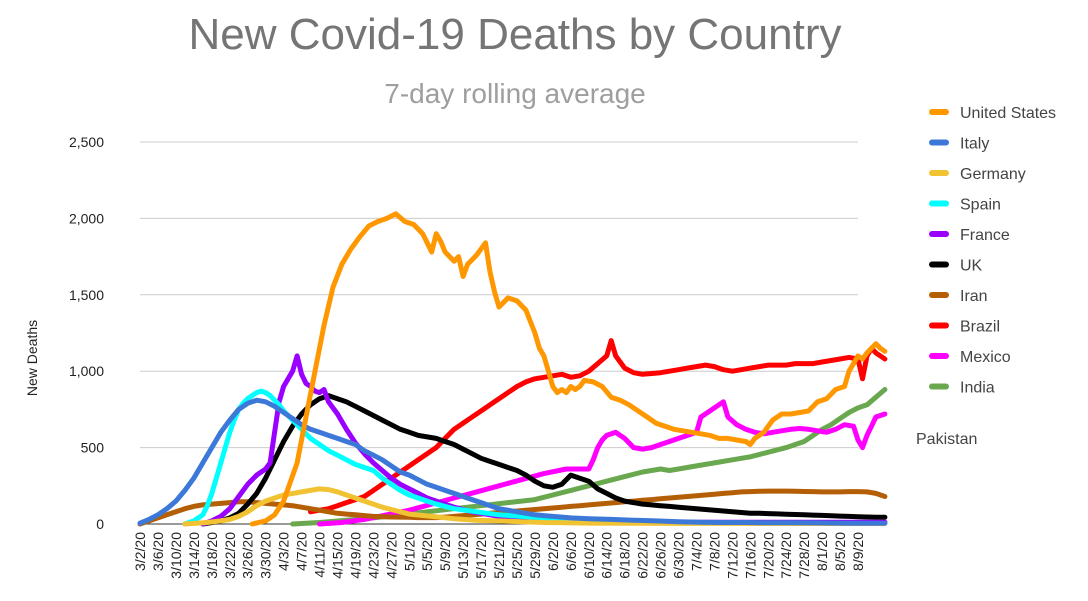 The height and width of the screenshot is (601, 1088). What do you see at coordinates (840, 551) in the screenshot?
I see `x-tick-label: 8/5/20` at bounding box center [840, 551].